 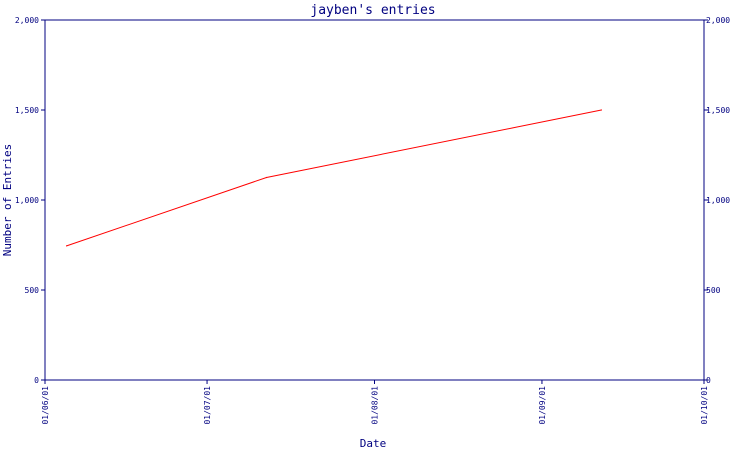 I want to click on y-tick-label-right: 1,000, so click(x=718, y=200).